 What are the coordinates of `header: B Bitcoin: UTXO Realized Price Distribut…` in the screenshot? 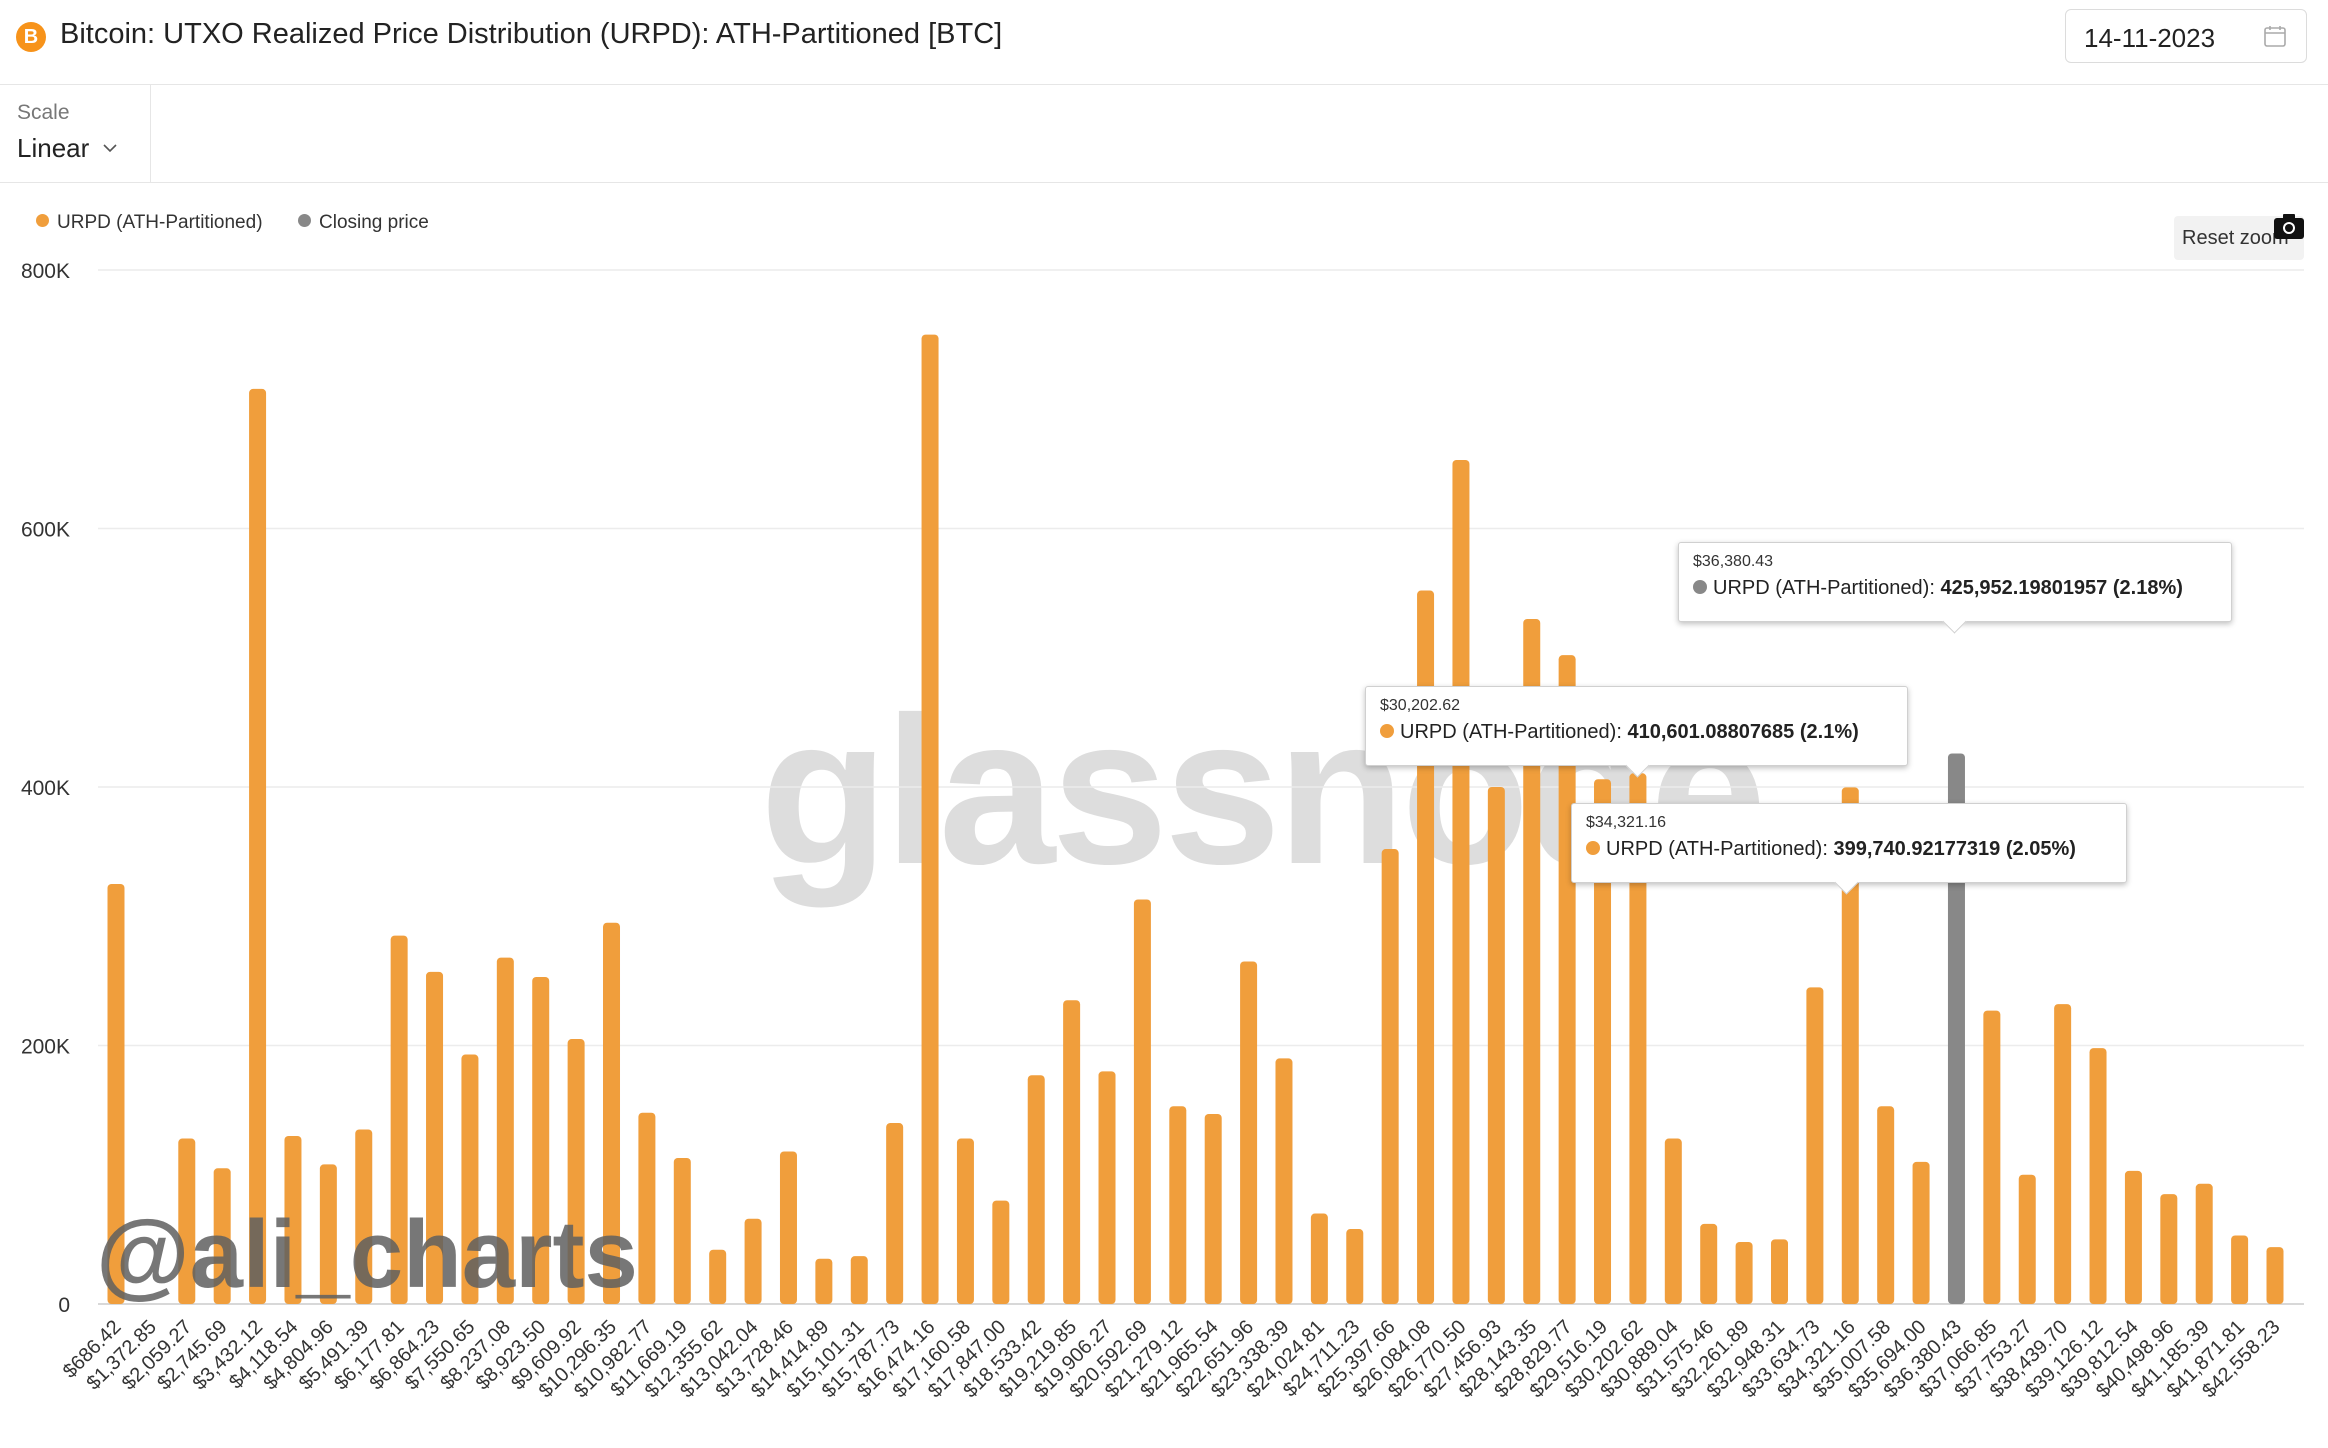 It's located at (1164, 42).